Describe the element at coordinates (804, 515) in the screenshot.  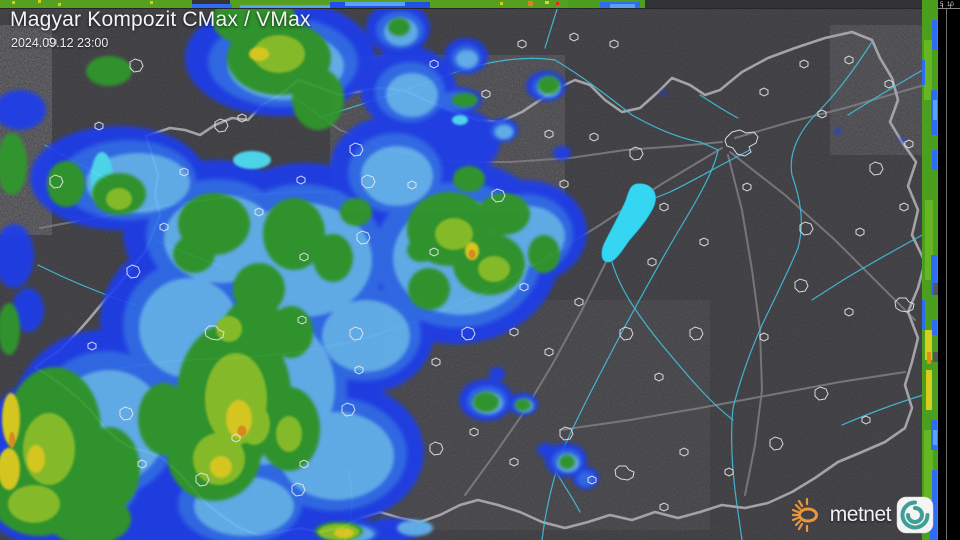
I see `sun-icon` at that location.